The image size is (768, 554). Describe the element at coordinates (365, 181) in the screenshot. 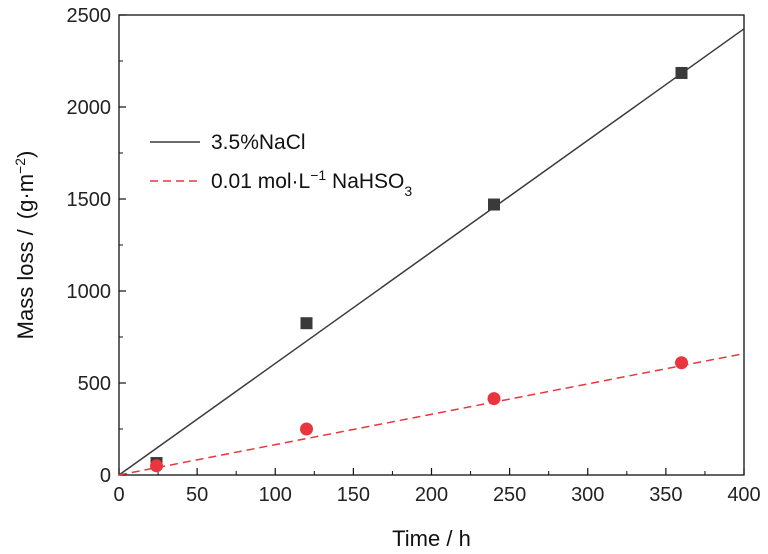

I see `legend-nahso3-part-b: NaHSO` at that location.